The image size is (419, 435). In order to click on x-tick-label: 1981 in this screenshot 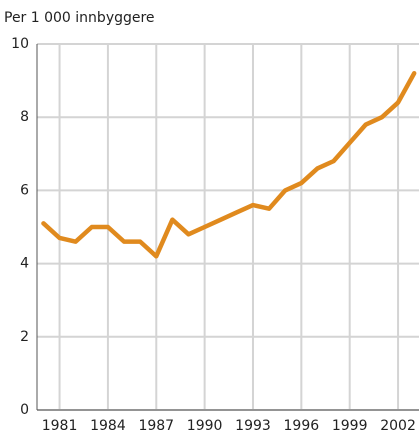, I will do `click(60, 426)`.